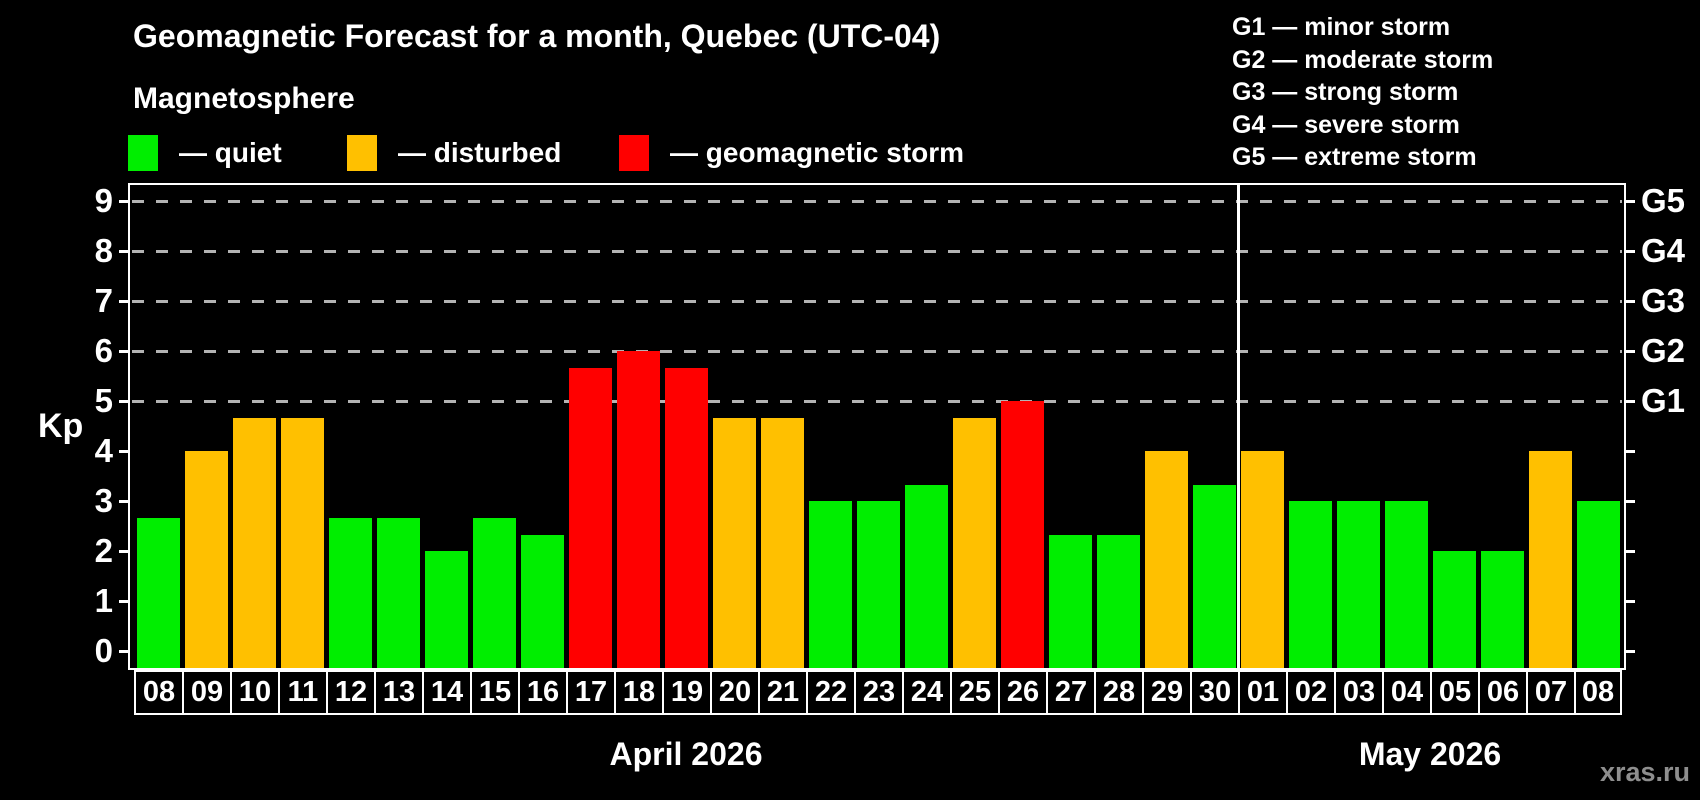 The height and width of the screenshot is (800, 1700). I want to click on month-label: April 2026, so click(686, 754).